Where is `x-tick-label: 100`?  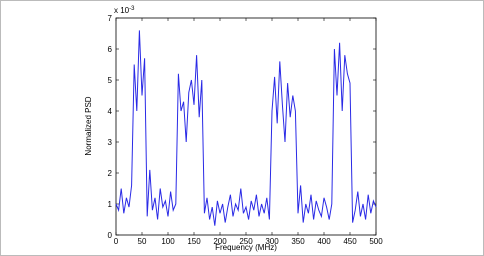 x-tick-label: 100 is located at coordinates (168, 241).